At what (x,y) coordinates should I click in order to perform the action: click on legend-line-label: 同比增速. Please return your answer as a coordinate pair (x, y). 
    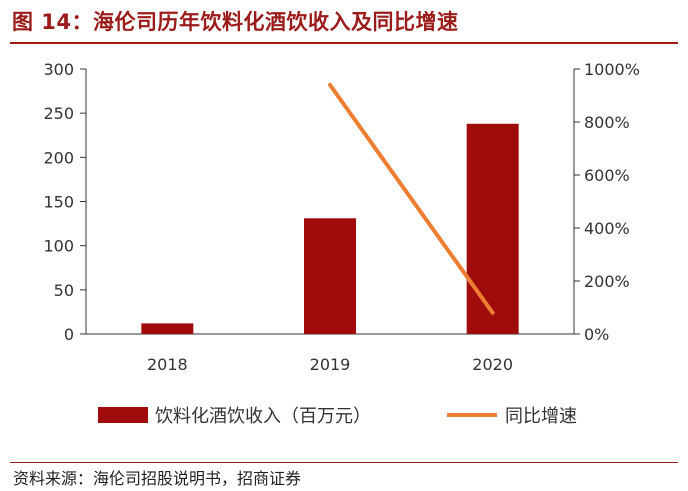
    Looking at the image, I should click on (541, 416).